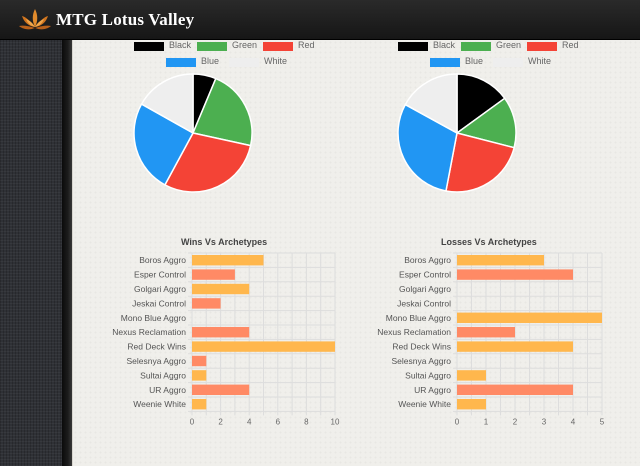 This screenshot has width=640, height=466. What do you see at coordinates (278, 421) in the screenshot?
I see `x-tick-label: 6` at bounding box center [278, 421].